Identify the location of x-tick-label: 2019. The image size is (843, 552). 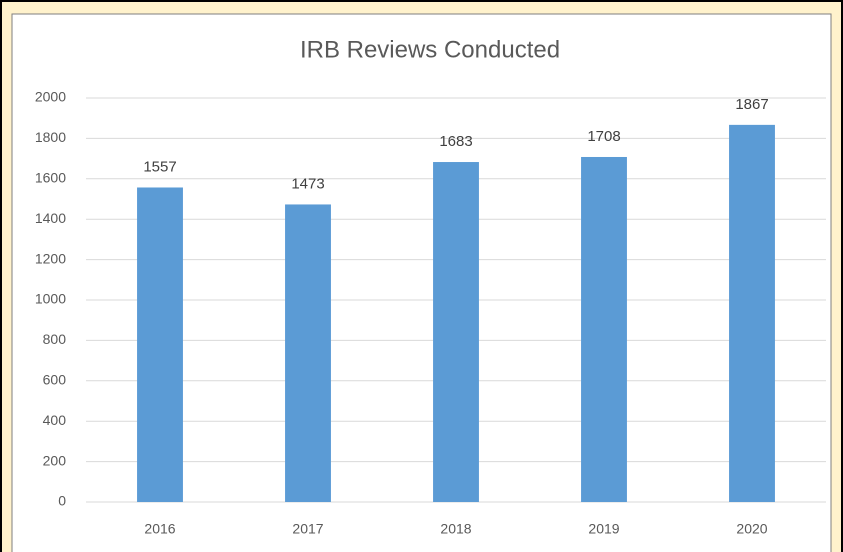
(603, 529).